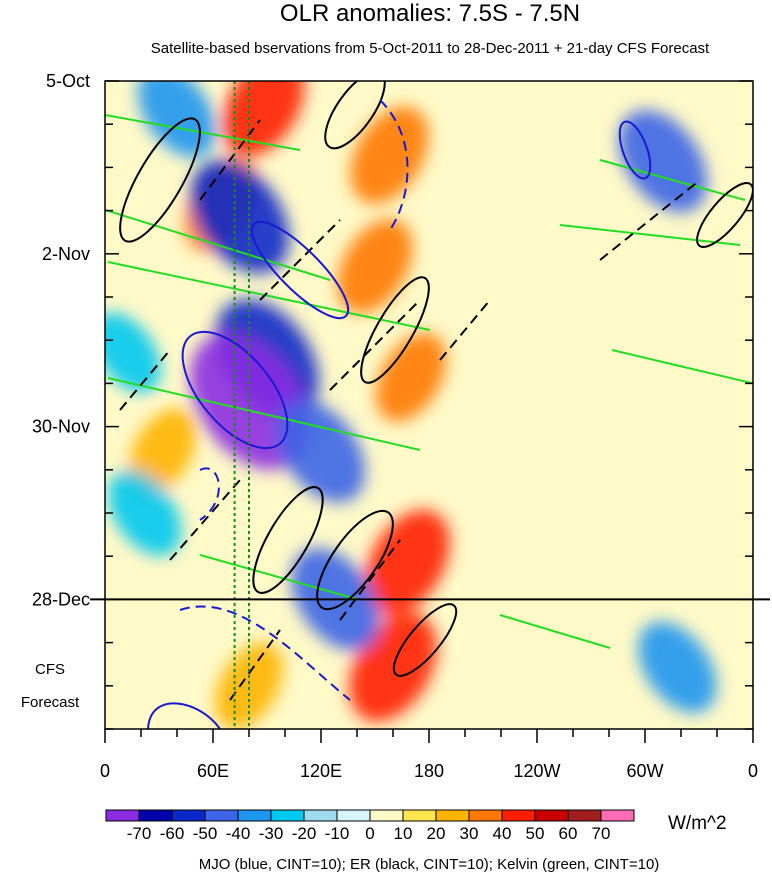 This screenshot has width=772, height=878. I want to click on colorbar-label: -70, so click(139, 833).